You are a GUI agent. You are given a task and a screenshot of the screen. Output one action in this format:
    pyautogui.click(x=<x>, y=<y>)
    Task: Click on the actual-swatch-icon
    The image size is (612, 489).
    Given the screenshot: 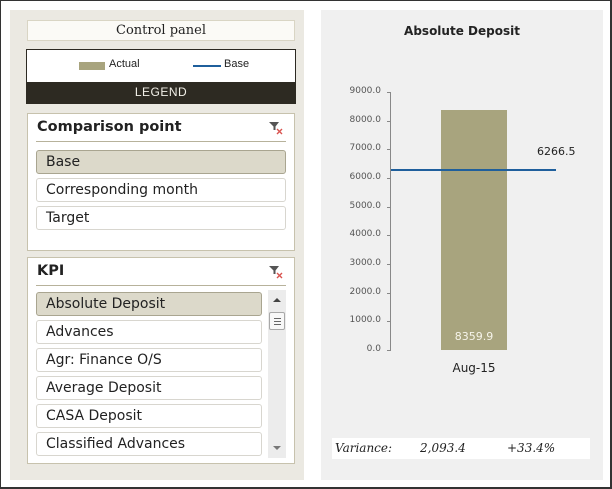 What is the action you would take?
    pyautogui.click(x=92, y=66)
    